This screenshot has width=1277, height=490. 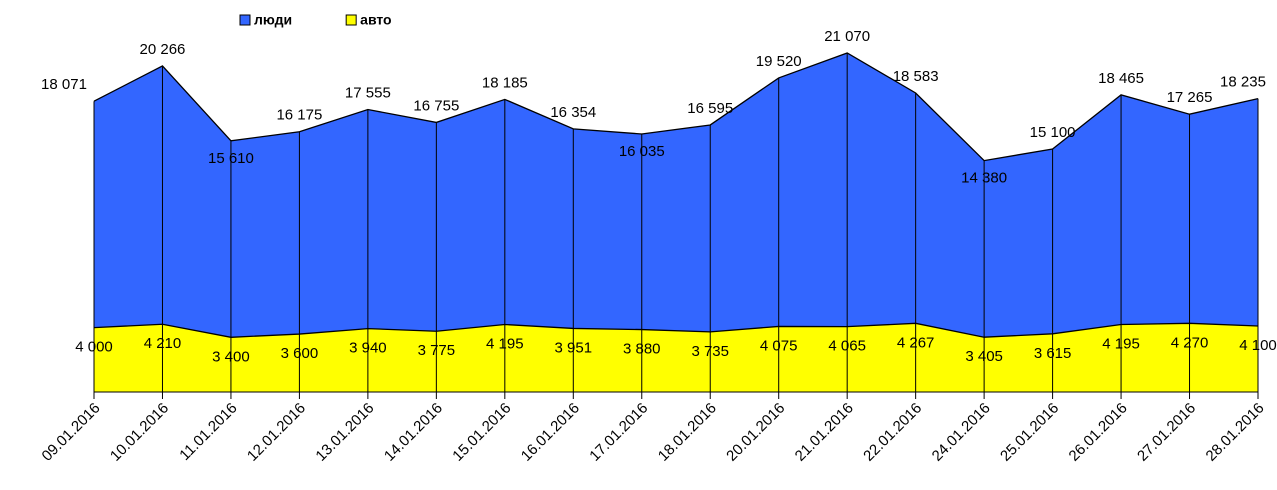 I want to click on x-tick-label: 11.01.2016, so click(x=208, y=432).